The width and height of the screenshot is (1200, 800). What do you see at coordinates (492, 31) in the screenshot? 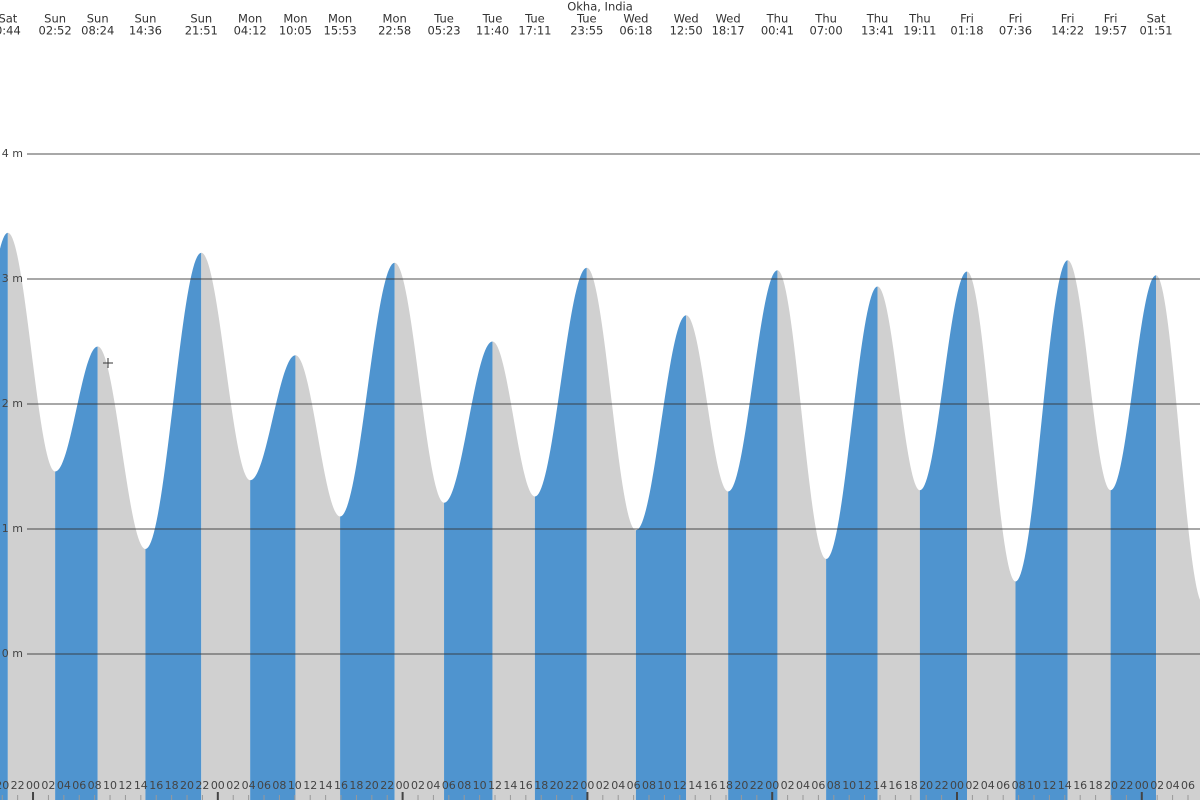
I see `extreme-time: 11:40` at bounding box center [492, 31].